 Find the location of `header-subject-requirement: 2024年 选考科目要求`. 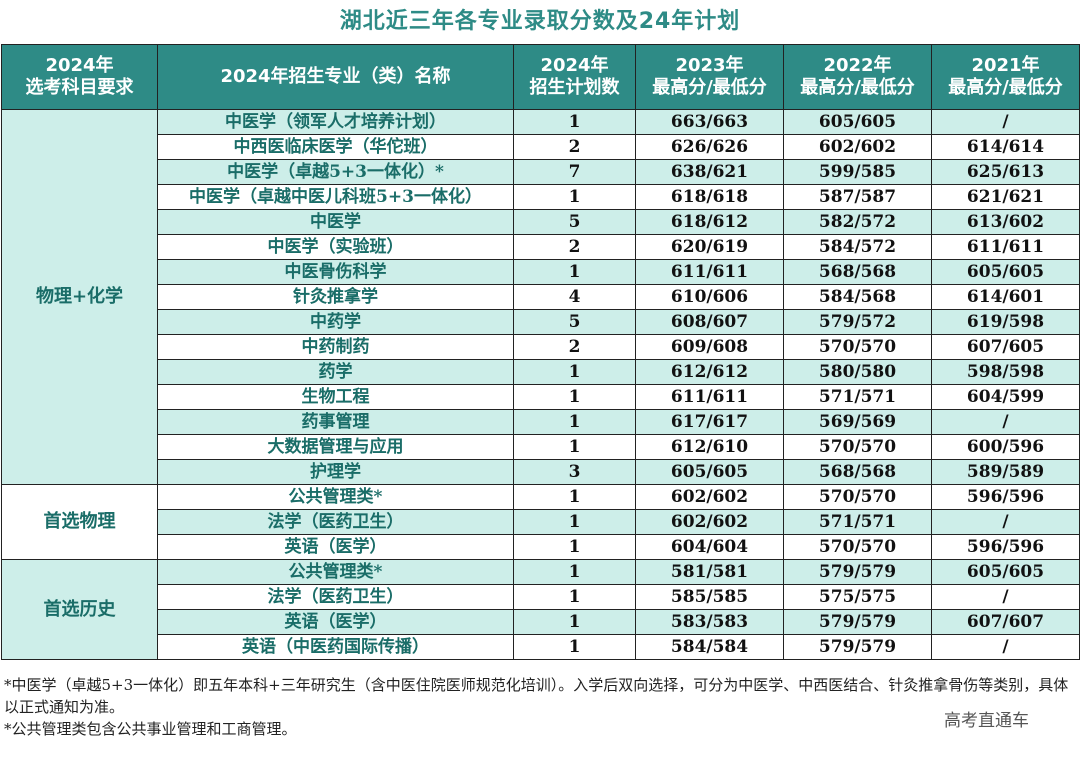

header-subject-requirement: 2024年 选考科目要求 is located at coordinates (79, 77).